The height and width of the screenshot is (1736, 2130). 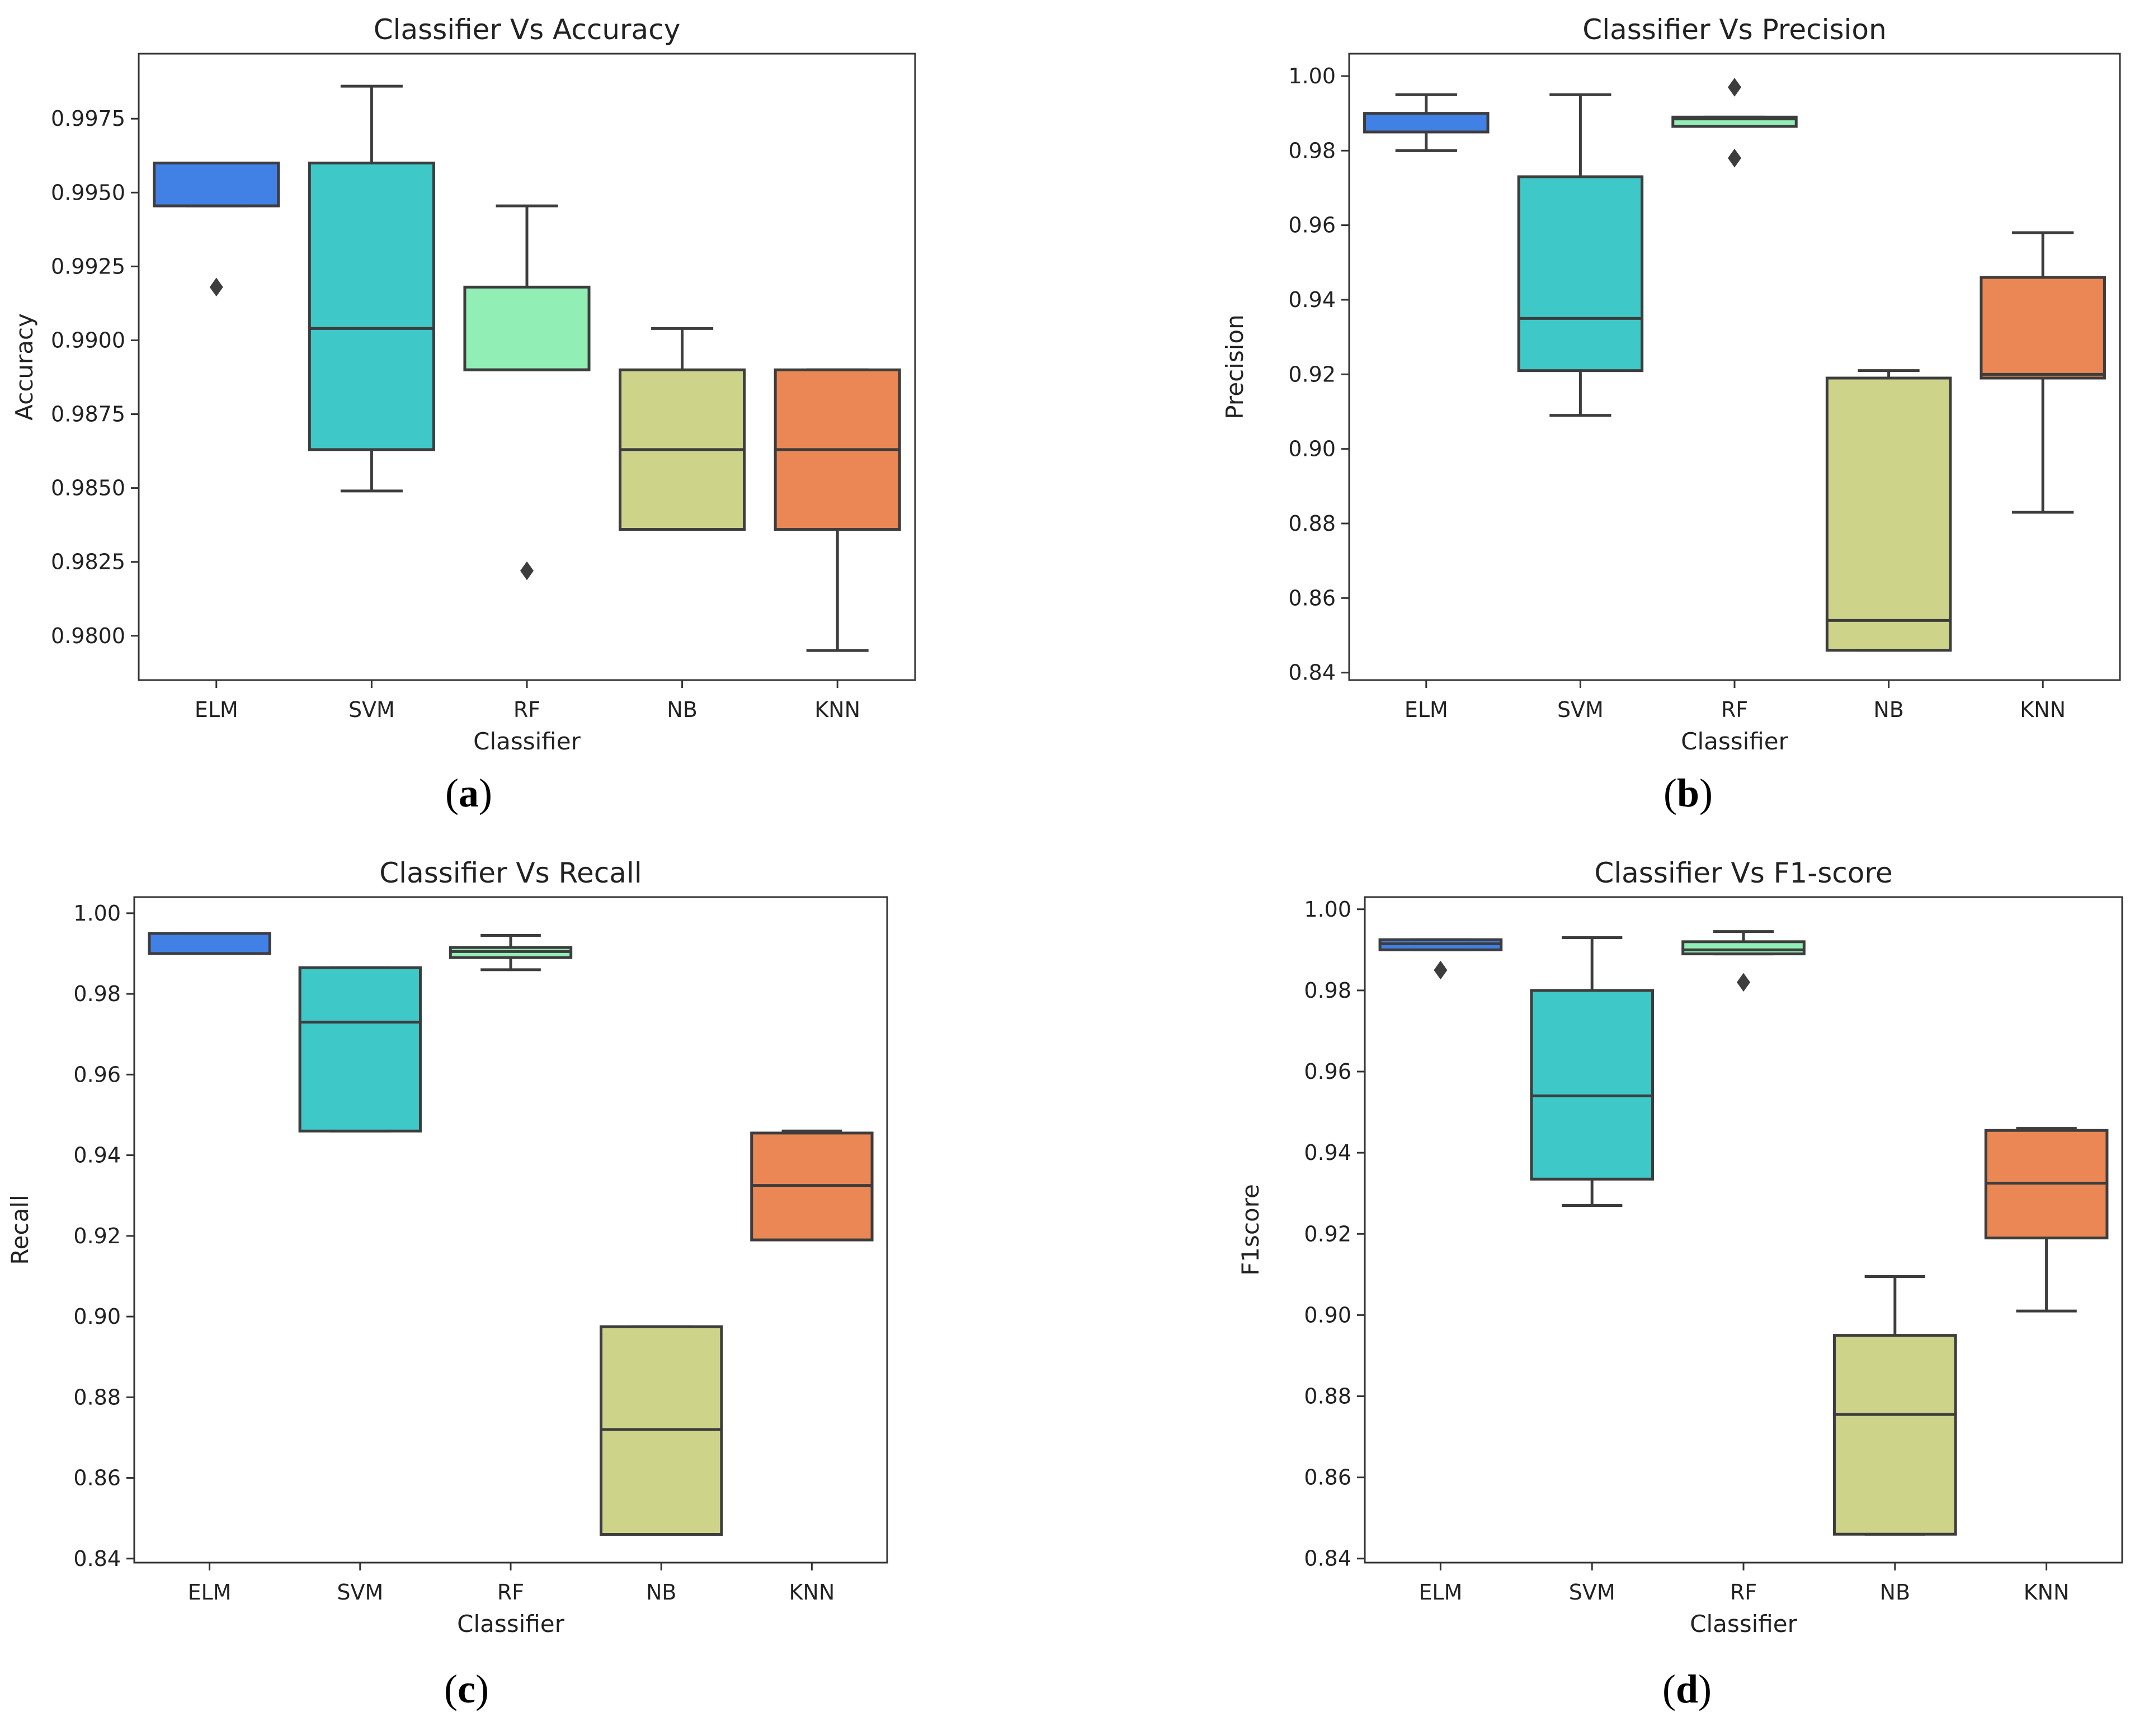 I want to click on y-tick-label: 0.9800, so click(x=88, y=636).